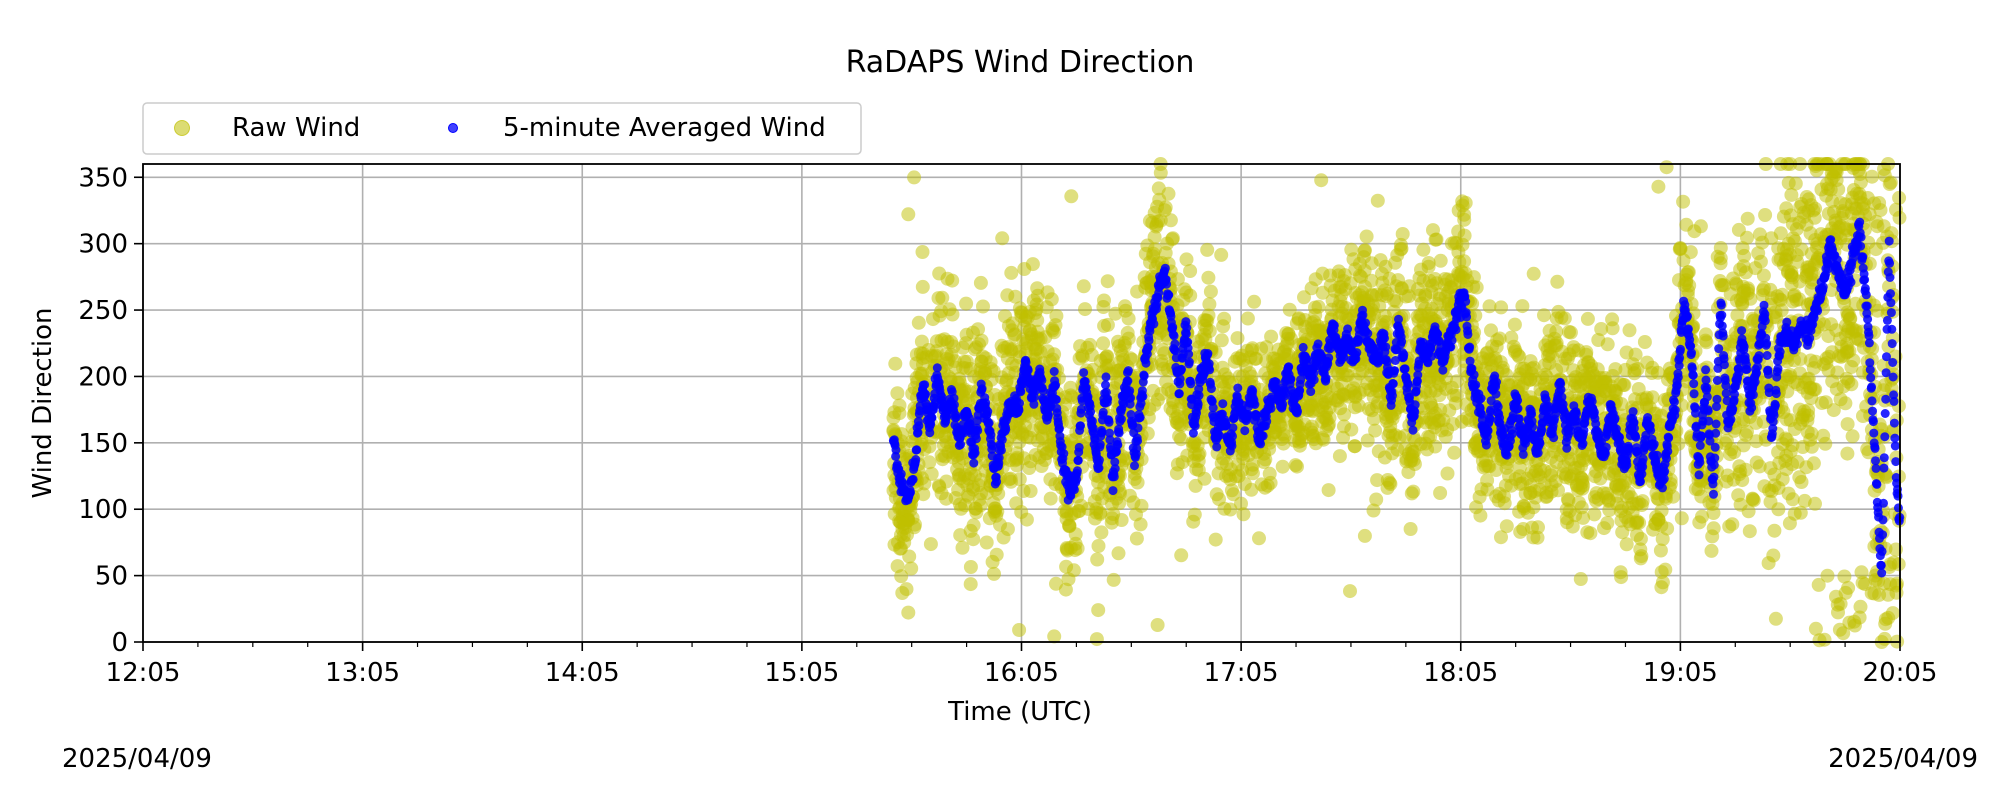  Describe the element at coordinates (182, 128) in the screenshot. I see `legend-raw-wind-marker` at that location.